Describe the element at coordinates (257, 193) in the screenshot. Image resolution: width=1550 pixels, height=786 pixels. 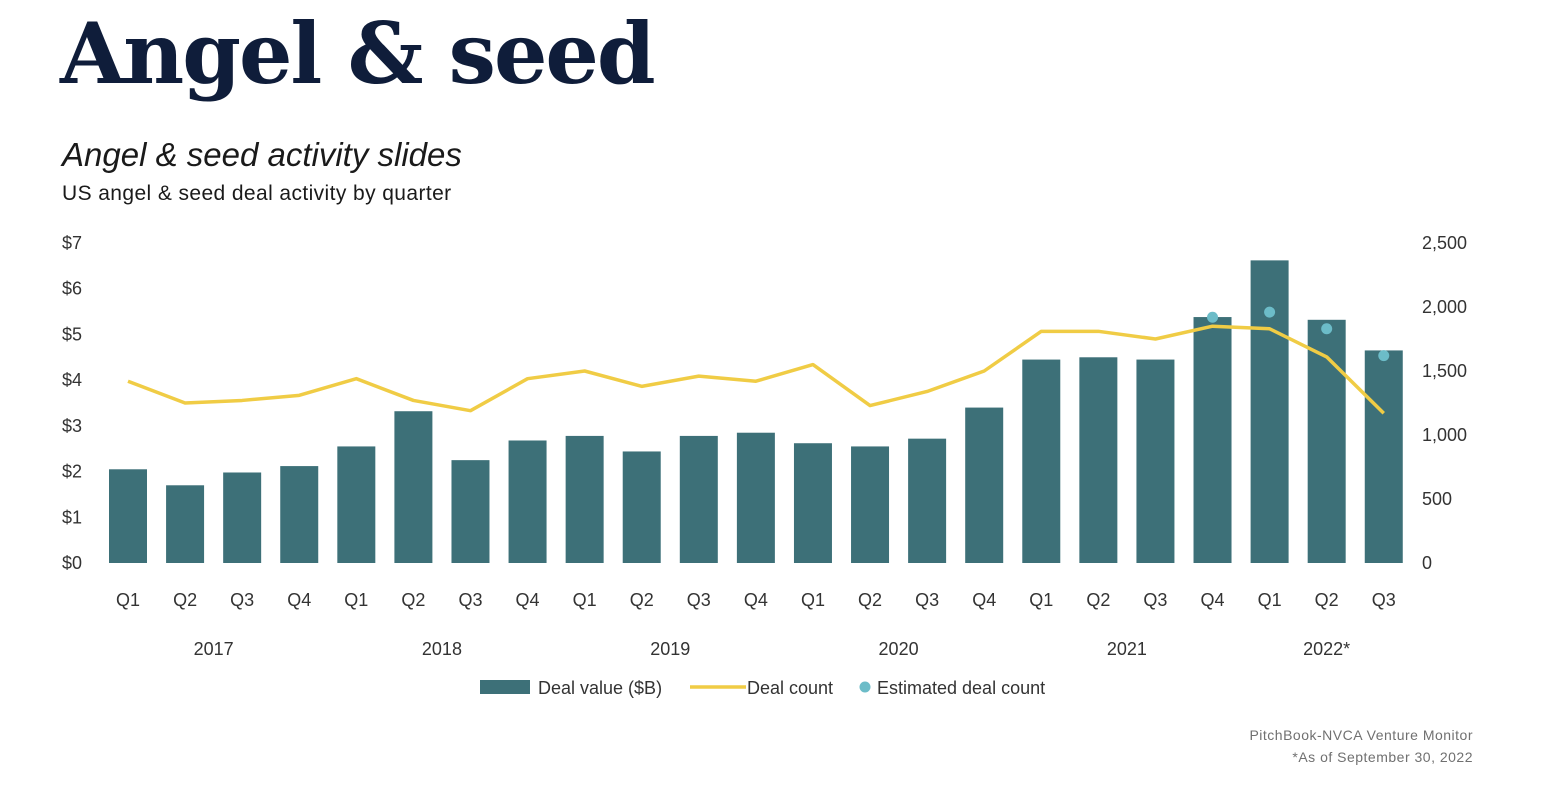
I see `chart-description: US angel & seed deal activity by quarter` at that location.